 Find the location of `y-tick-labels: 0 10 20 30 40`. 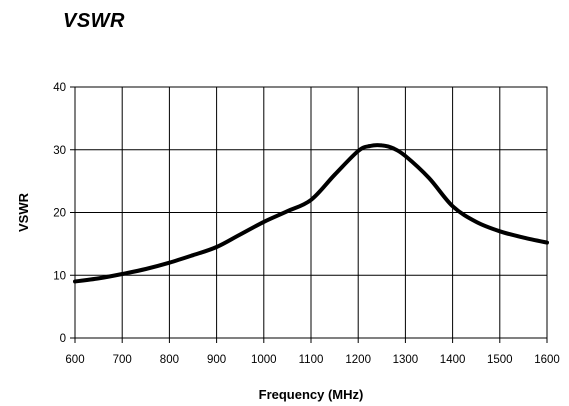

y-tick-labels: 0 10 20 30 40 is located at coordinates (64, 213).